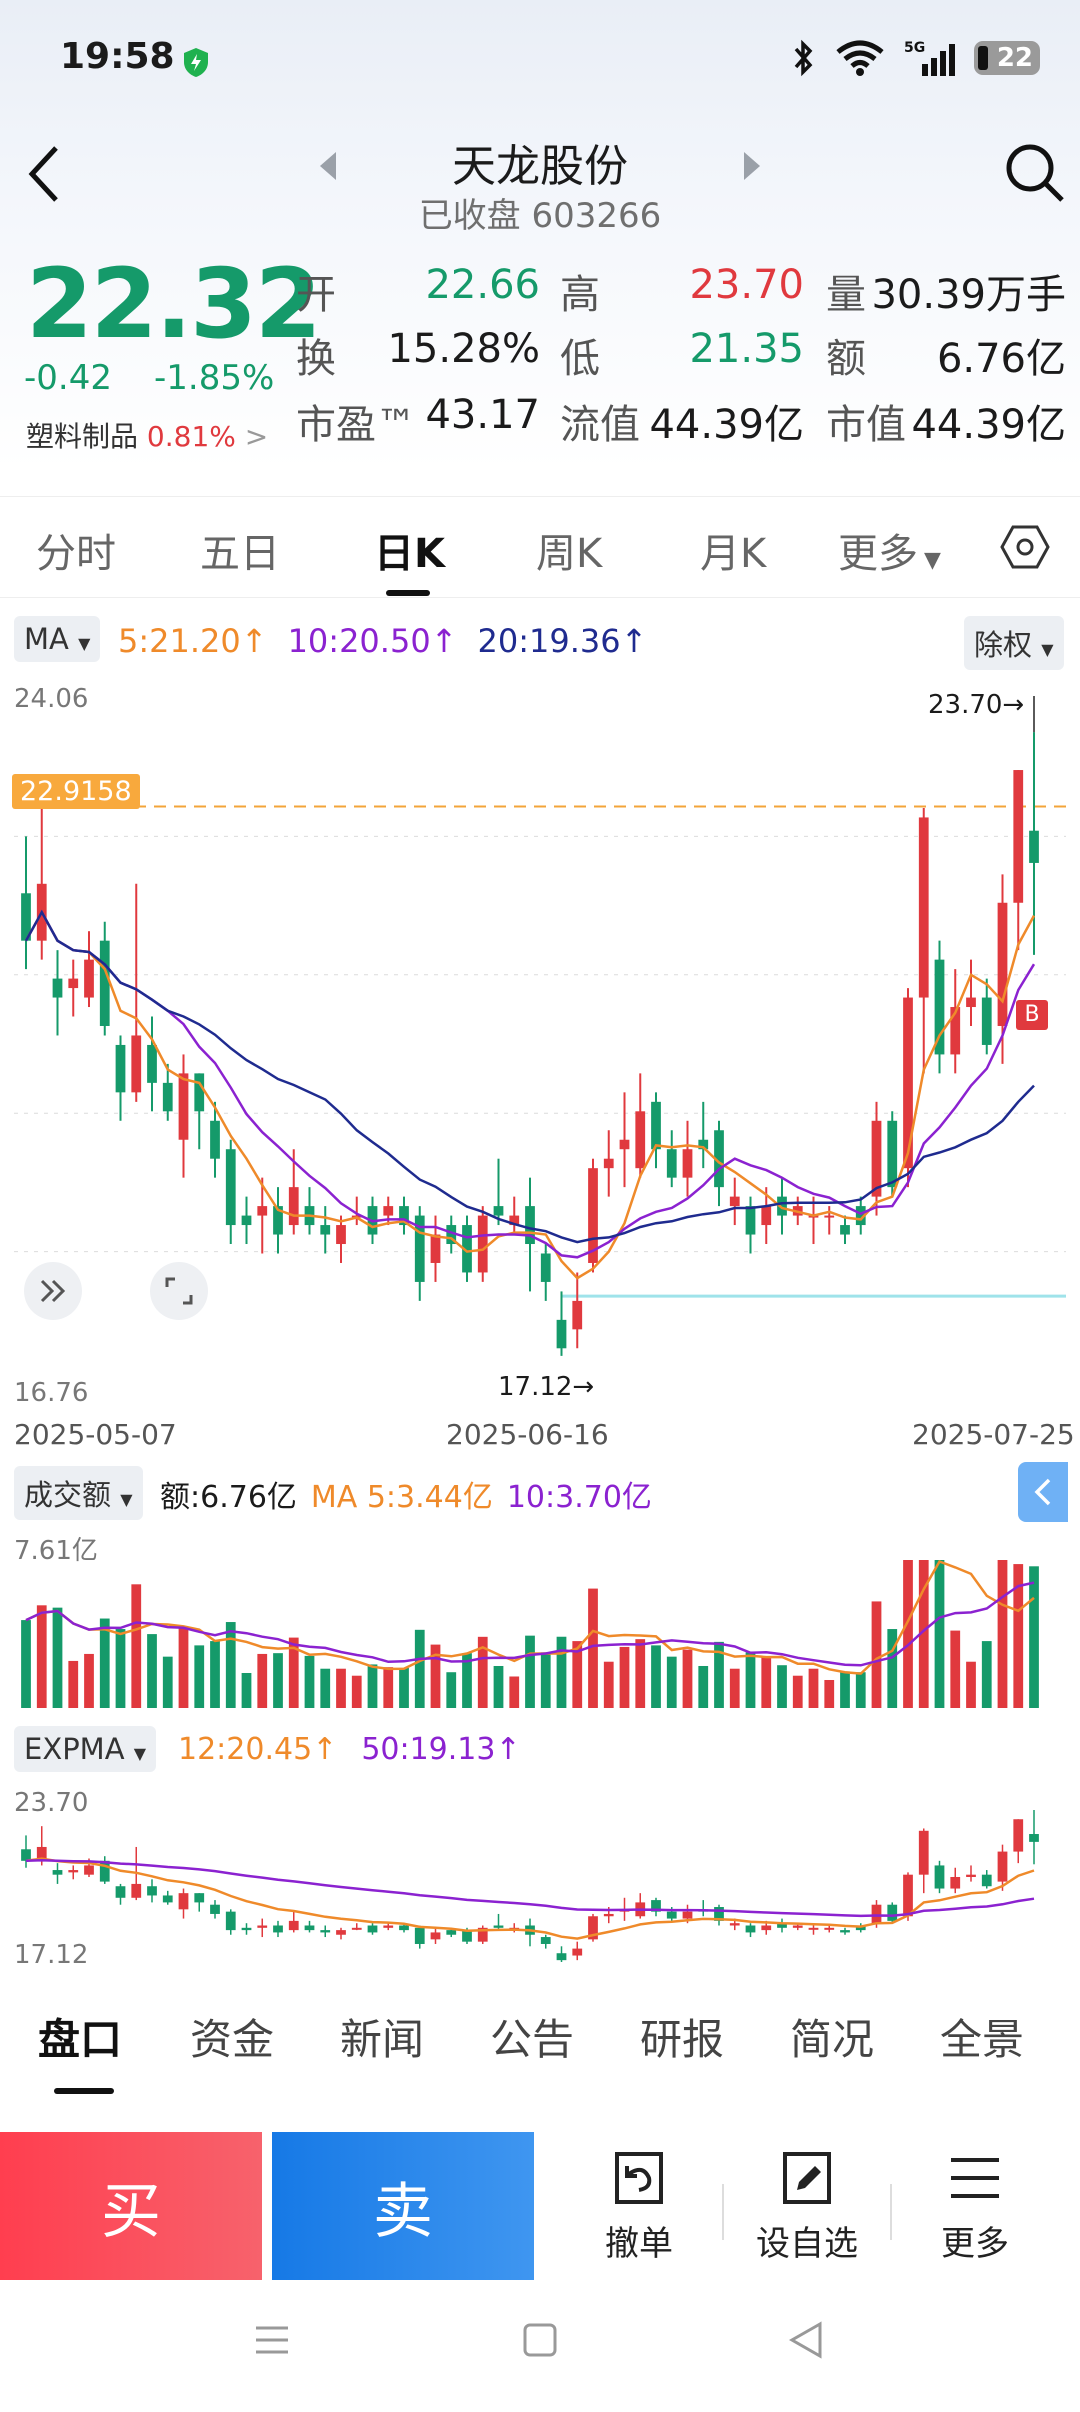  Describe the element at coordinates (44, 174) in the screenshot. I see `back-icon` at that location.